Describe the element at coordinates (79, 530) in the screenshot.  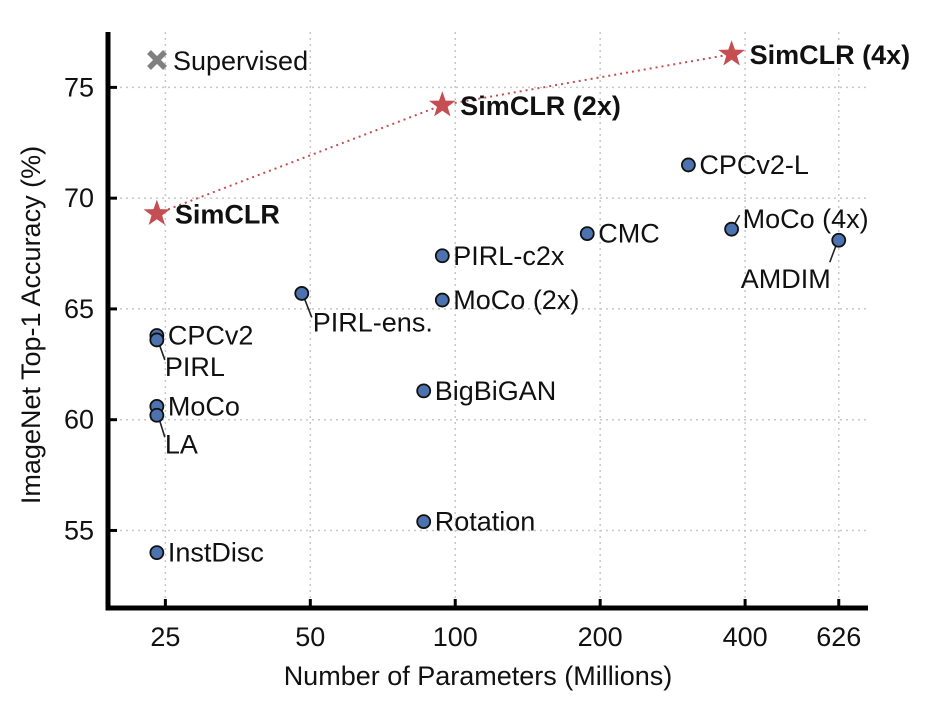
I see `y-tick-label-55: 55` at that location.